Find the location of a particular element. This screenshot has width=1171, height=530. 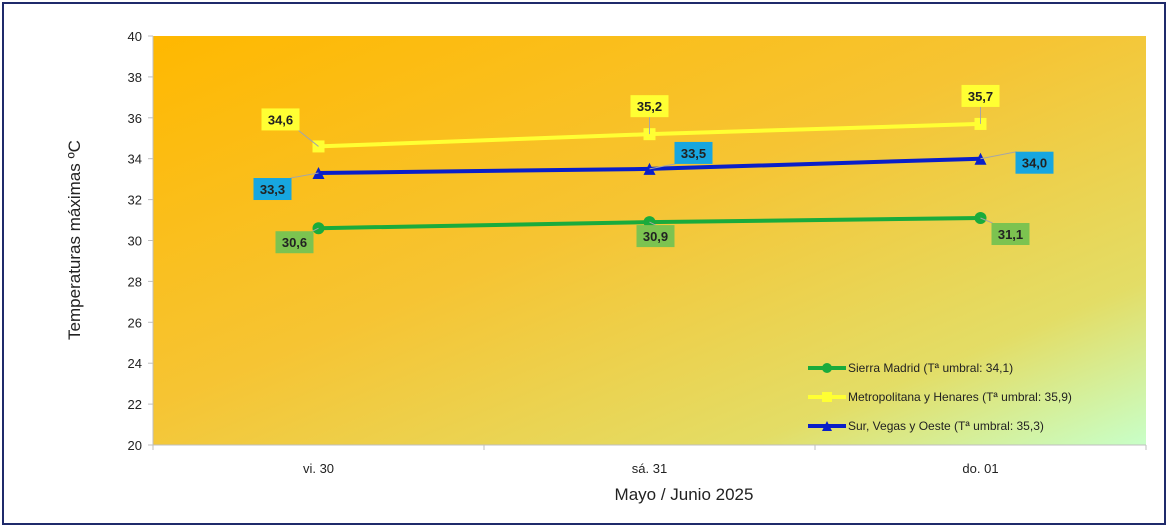

legend-item: Sierra Madrid (Tª umbral: 34,1) is located at coordinates (910, 368).